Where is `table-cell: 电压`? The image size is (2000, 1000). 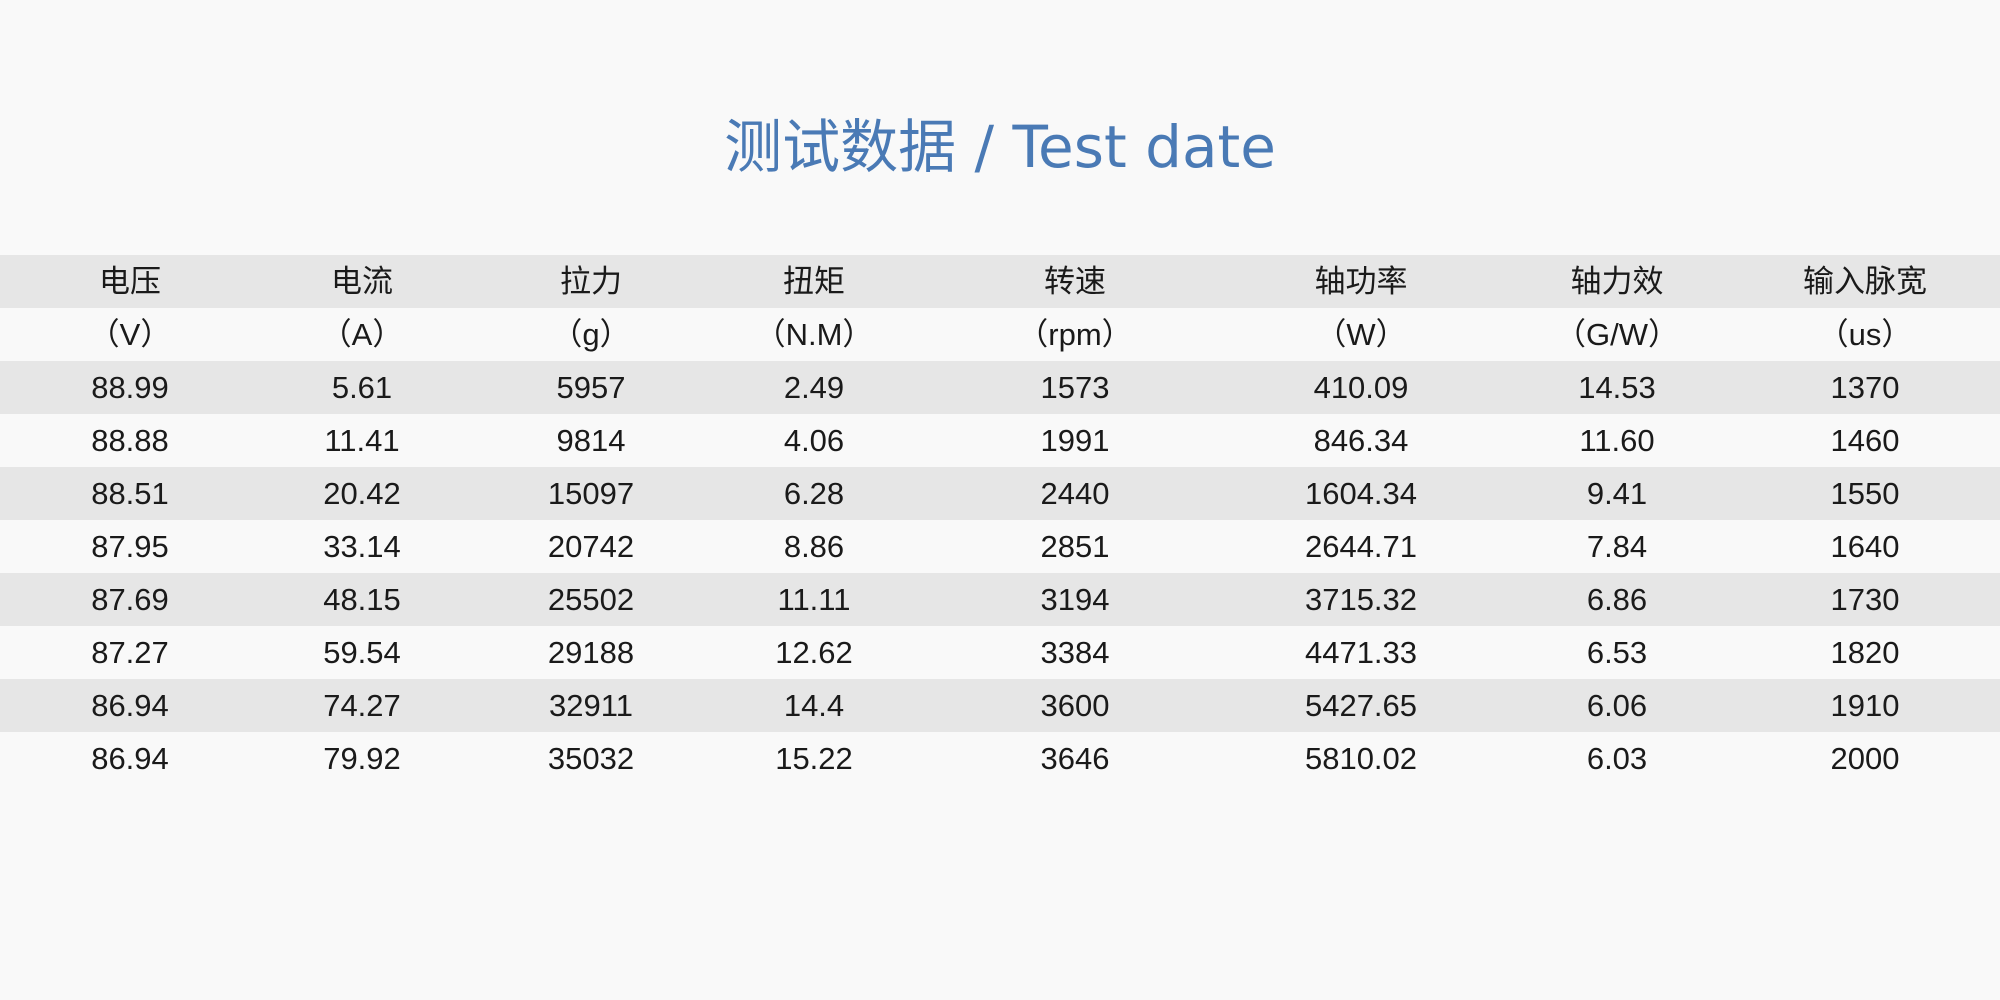
table-cell: 电压 is located at coordinates (130, 281).